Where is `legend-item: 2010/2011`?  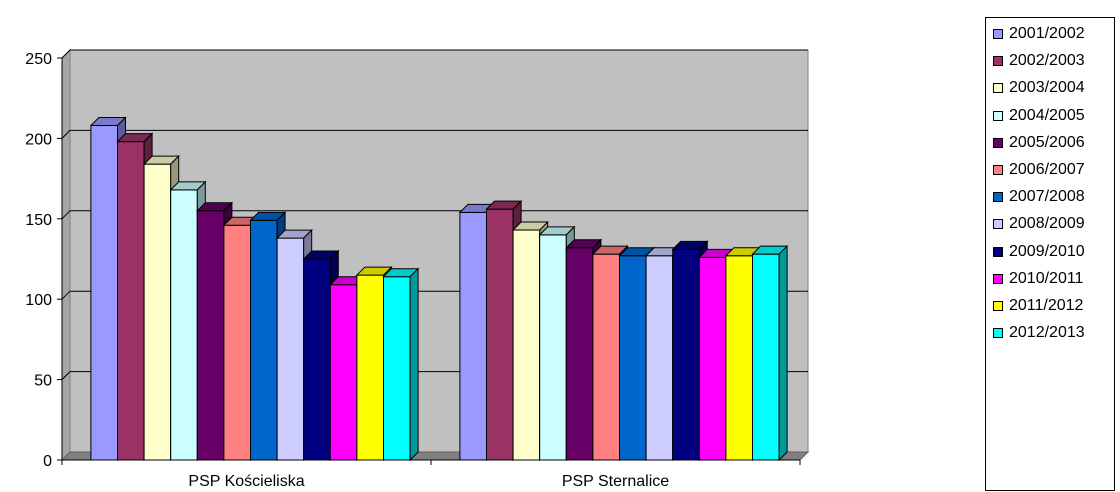 legend-item: 2010/2011 is located at coordinates (1038, 279).